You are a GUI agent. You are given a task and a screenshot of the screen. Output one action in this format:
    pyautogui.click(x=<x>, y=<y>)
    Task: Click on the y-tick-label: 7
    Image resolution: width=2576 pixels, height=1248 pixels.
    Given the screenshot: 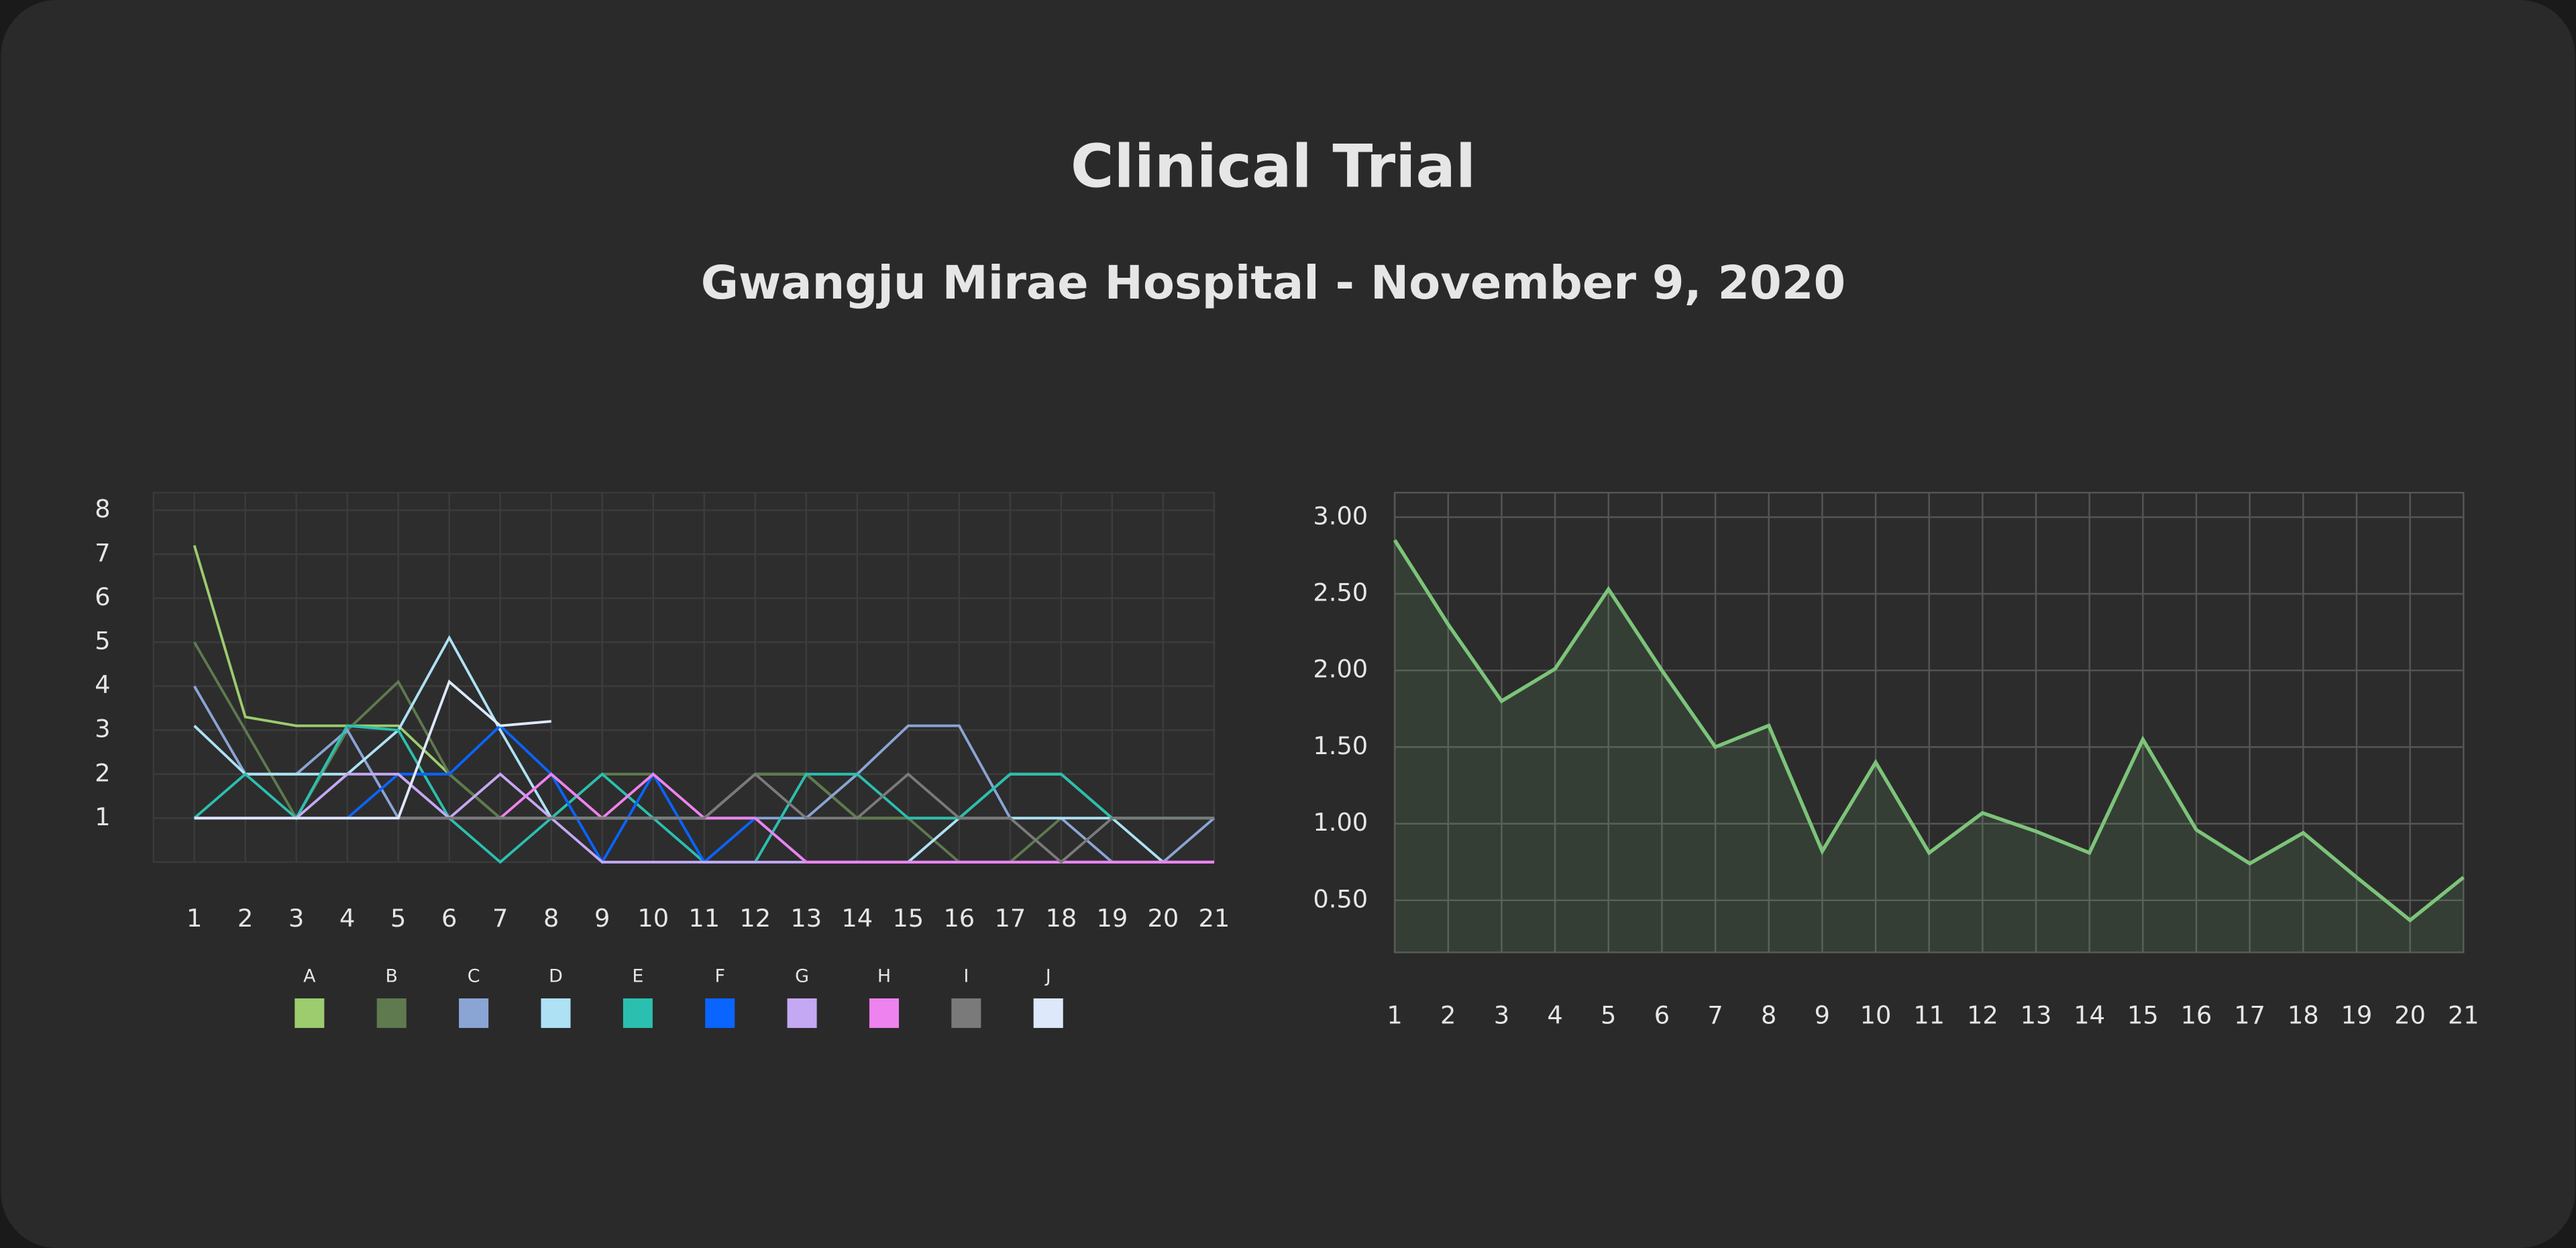 What is the action you would take?
    pyautogui.click(x=102, y=552)
    